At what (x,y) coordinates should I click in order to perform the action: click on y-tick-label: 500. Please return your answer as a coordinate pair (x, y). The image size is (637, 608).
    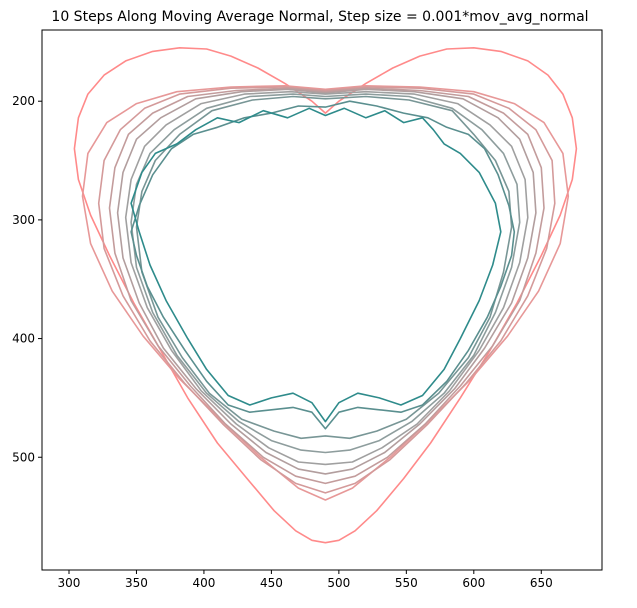
    Looking at the image, I should click on (23, 457).